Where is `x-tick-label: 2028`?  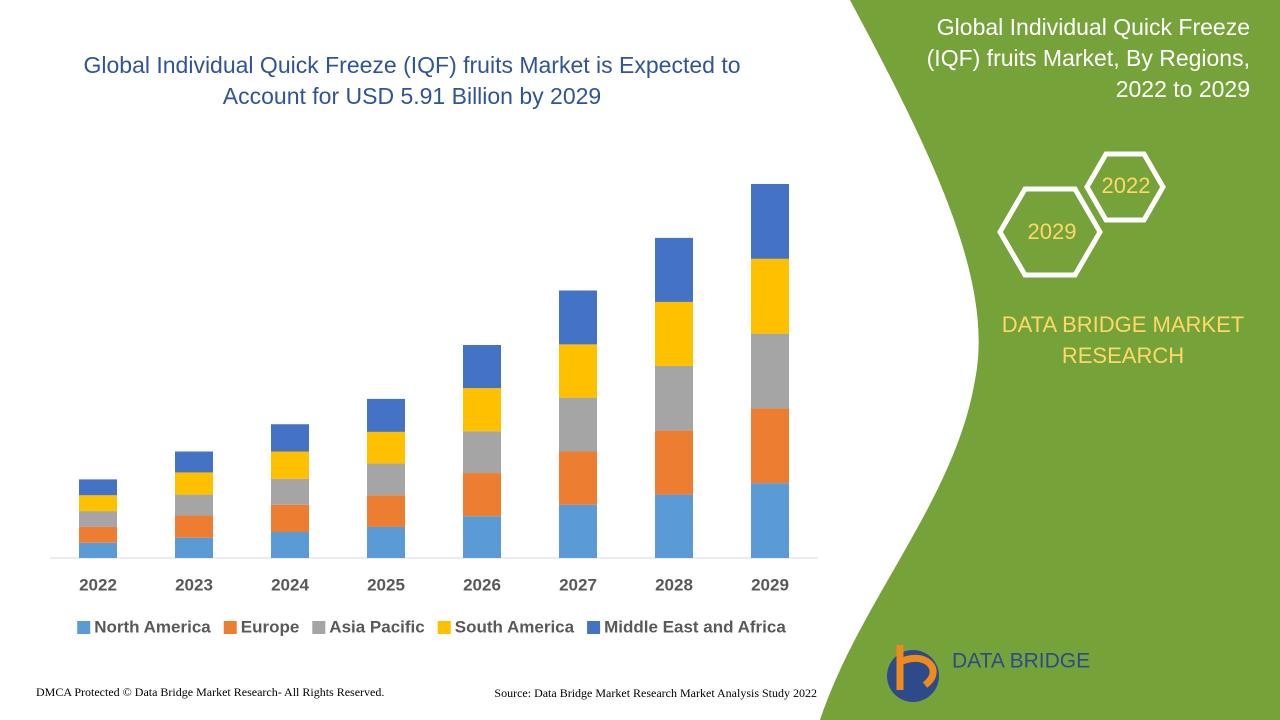
x-tick-label: 2028 is located at coordinates (674, 584).